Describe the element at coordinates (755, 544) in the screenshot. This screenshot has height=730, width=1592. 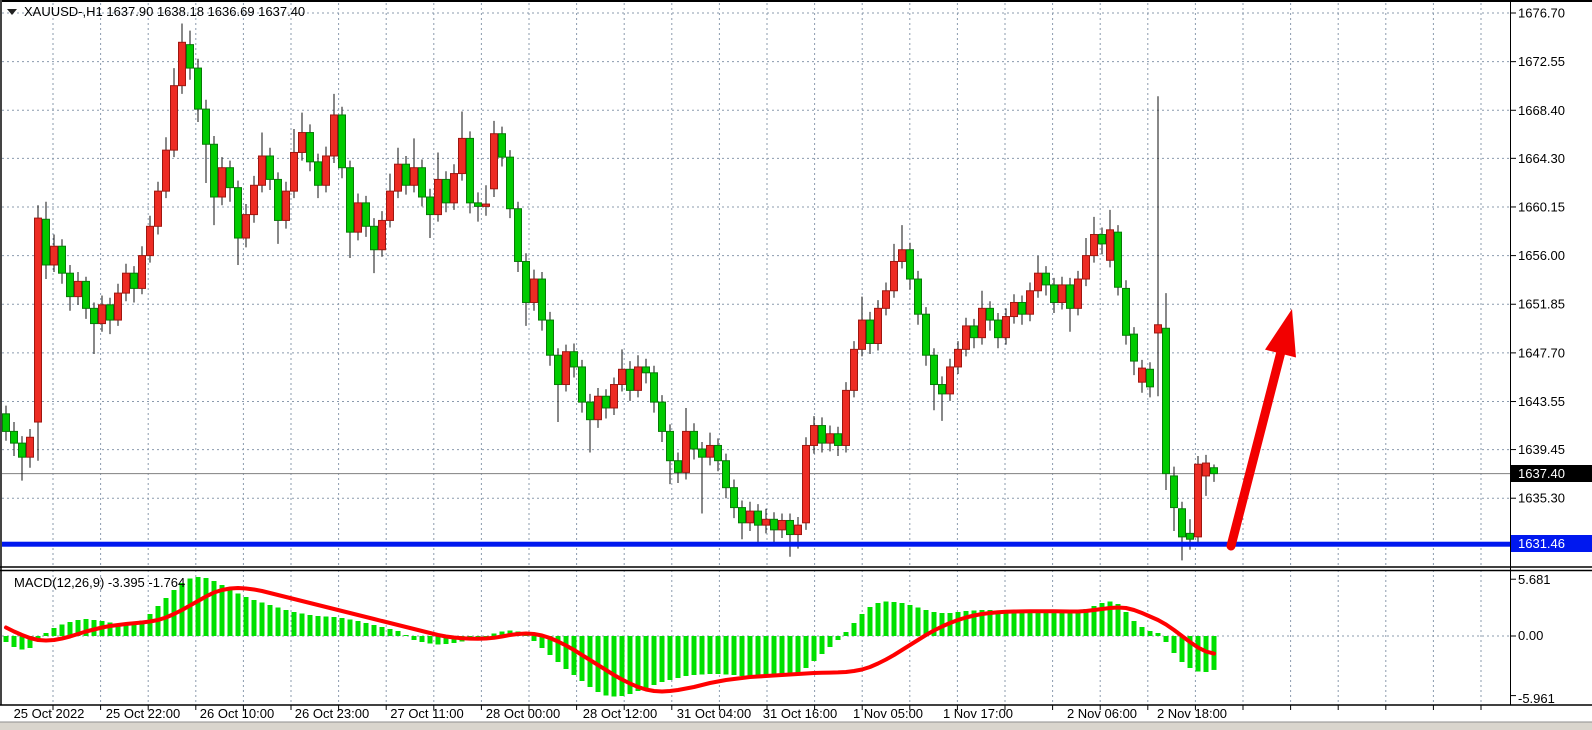
I see `support-line` at that location.